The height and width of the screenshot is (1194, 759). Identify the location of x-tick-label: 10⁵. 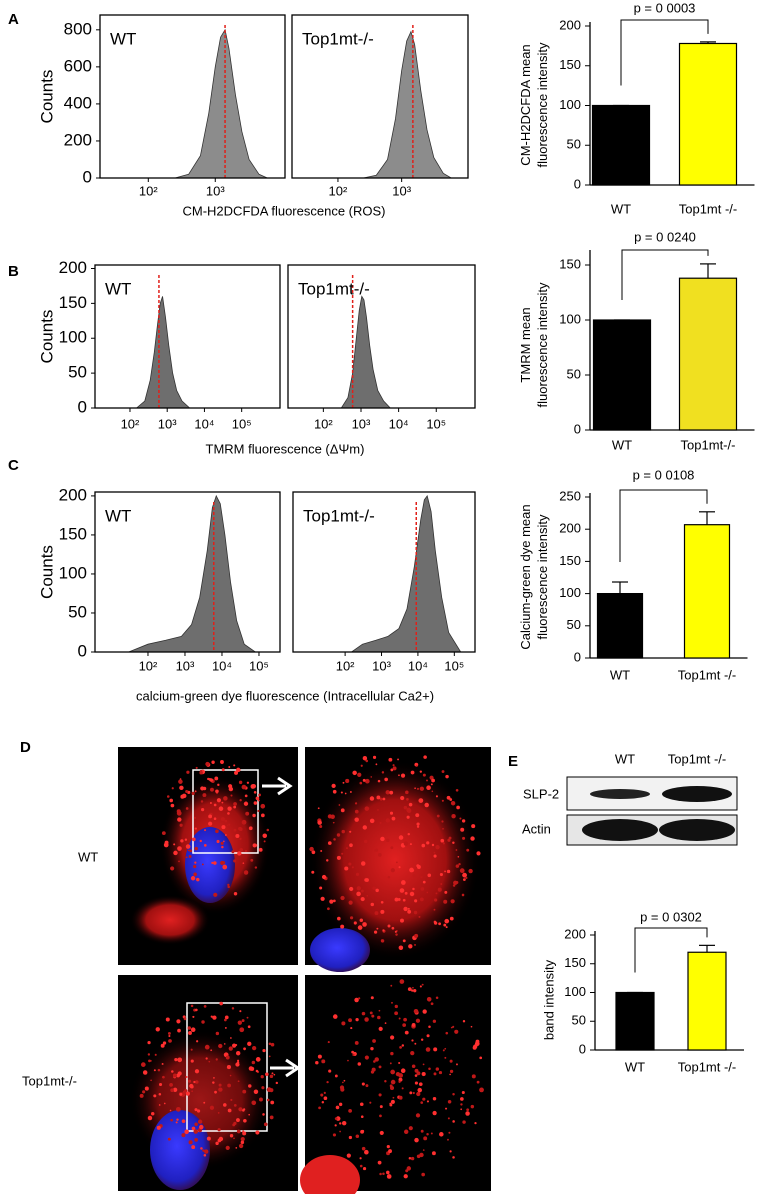
(259, 665).